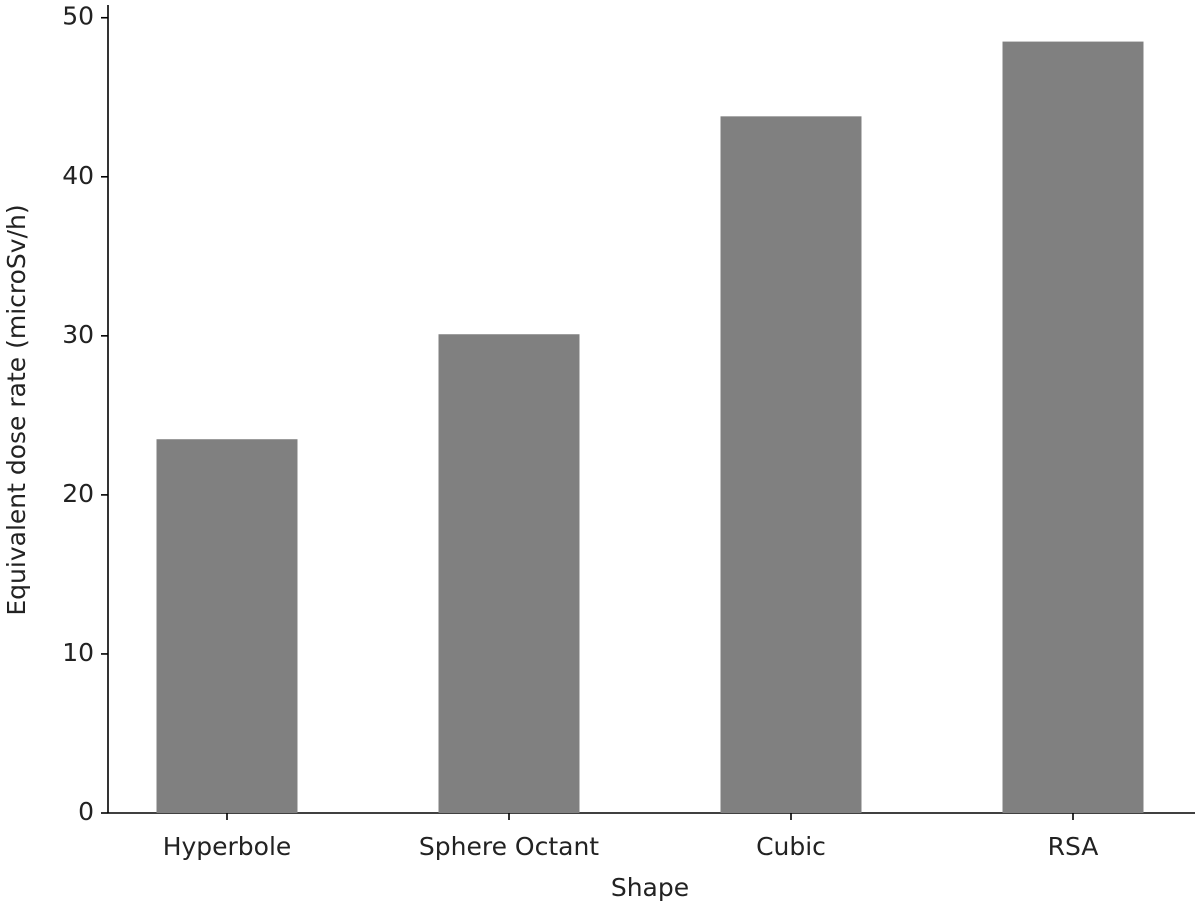 The height and width of the screenshot is (909, 1200). I want to click on y-tick-label: 10, so click(78, 652).